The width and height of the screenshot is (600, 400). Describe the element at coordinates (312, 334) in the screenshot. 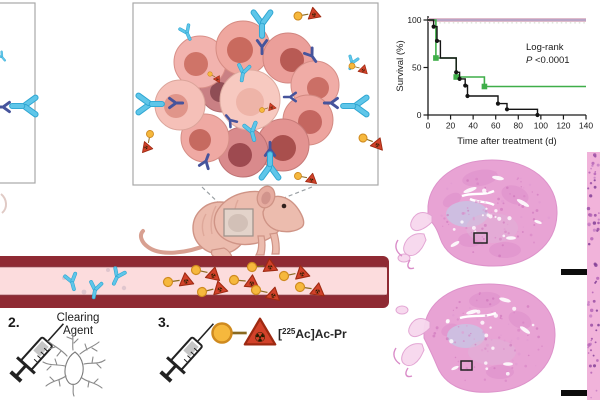

I see `radioligand-label: [225Ac]Ac-Pr` at that location.